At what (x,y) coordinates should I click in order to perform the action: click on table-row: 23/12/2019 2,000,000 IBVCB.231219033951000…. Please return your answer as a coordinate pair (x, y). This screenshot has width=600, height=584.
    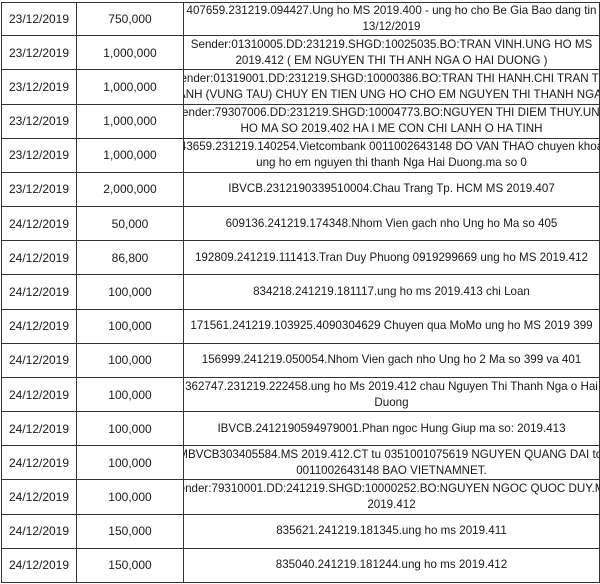
    Looking at the image, I should click on (300, 190).